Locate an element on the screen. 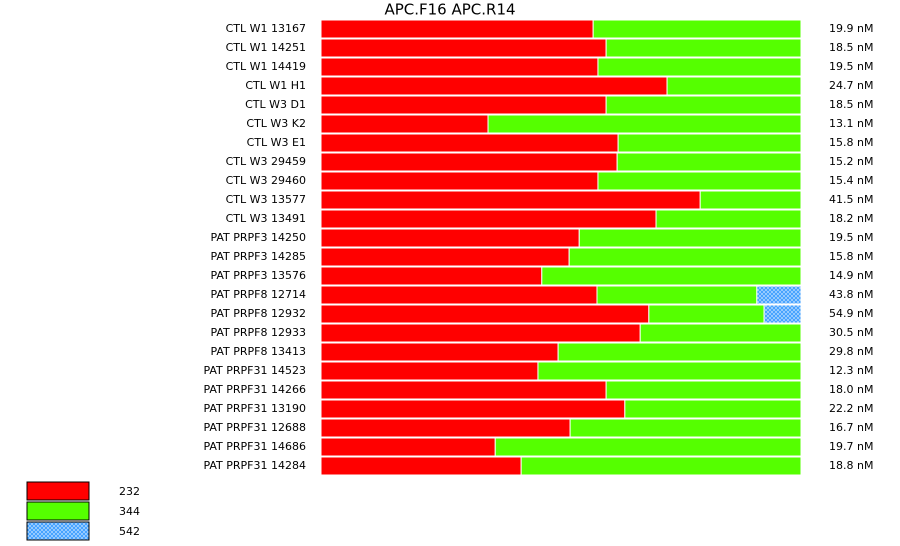  row-value-label: 22.2 nM is located at coordinates (851, 408).